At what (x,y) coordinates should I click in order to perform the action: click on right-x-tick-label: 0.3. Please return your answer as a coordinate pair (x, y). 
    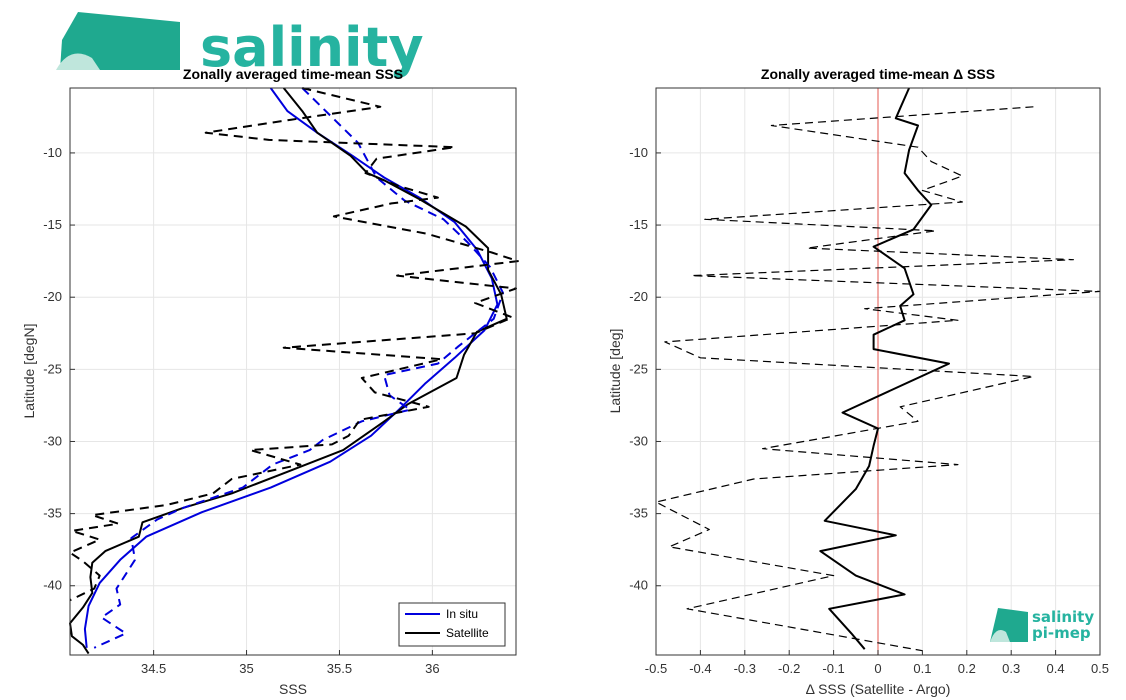
    Looking at the image, I should click on (1011, 668).